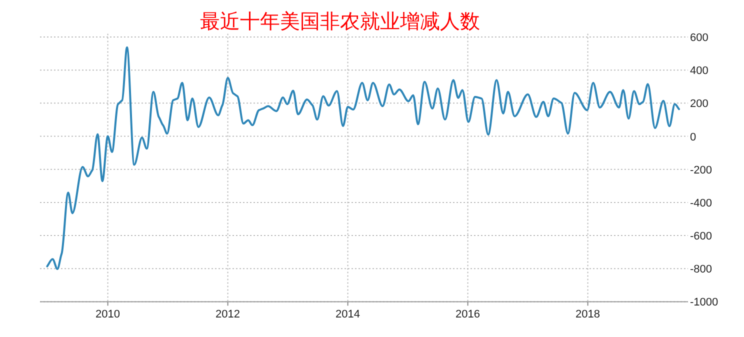 The image size is (744, 337). I want to click on chart-title: 最近十年美国非农就业增减人数, so click(340, 21).